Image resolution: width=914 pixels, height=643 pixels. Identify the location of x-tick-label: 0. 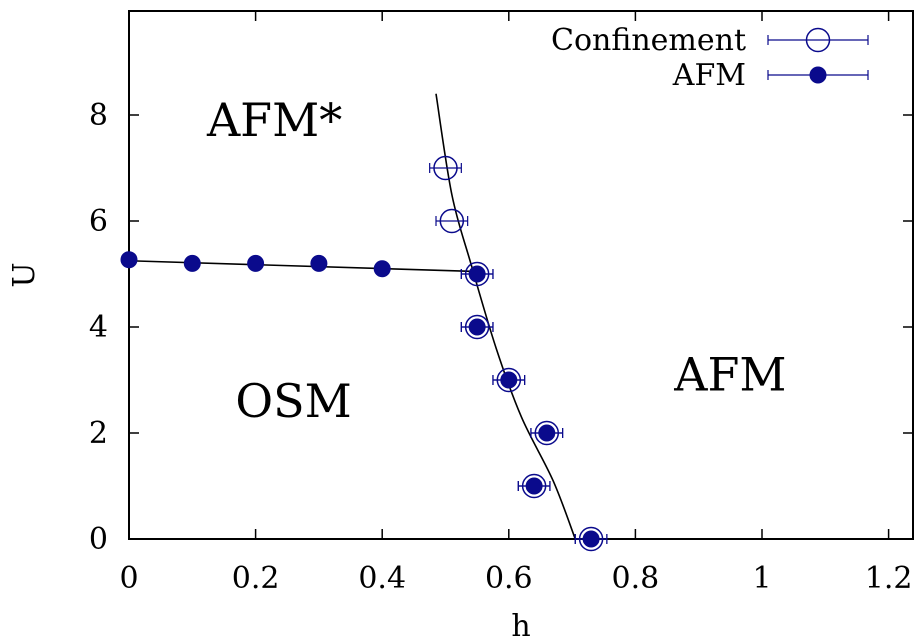
(128, 578).